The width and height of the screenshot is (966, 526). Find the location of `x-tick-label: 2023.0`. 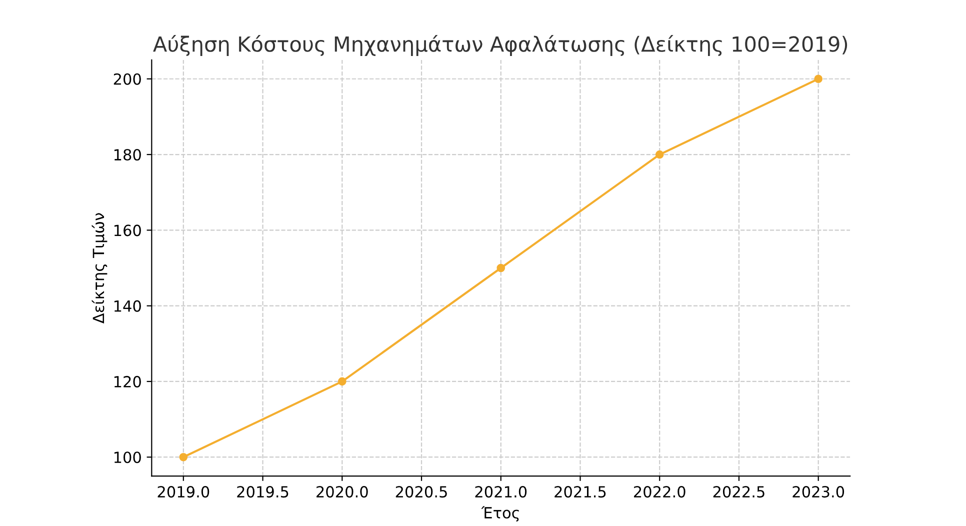

x-tick-label: 2023.0 is located at coordinates (818, 492).